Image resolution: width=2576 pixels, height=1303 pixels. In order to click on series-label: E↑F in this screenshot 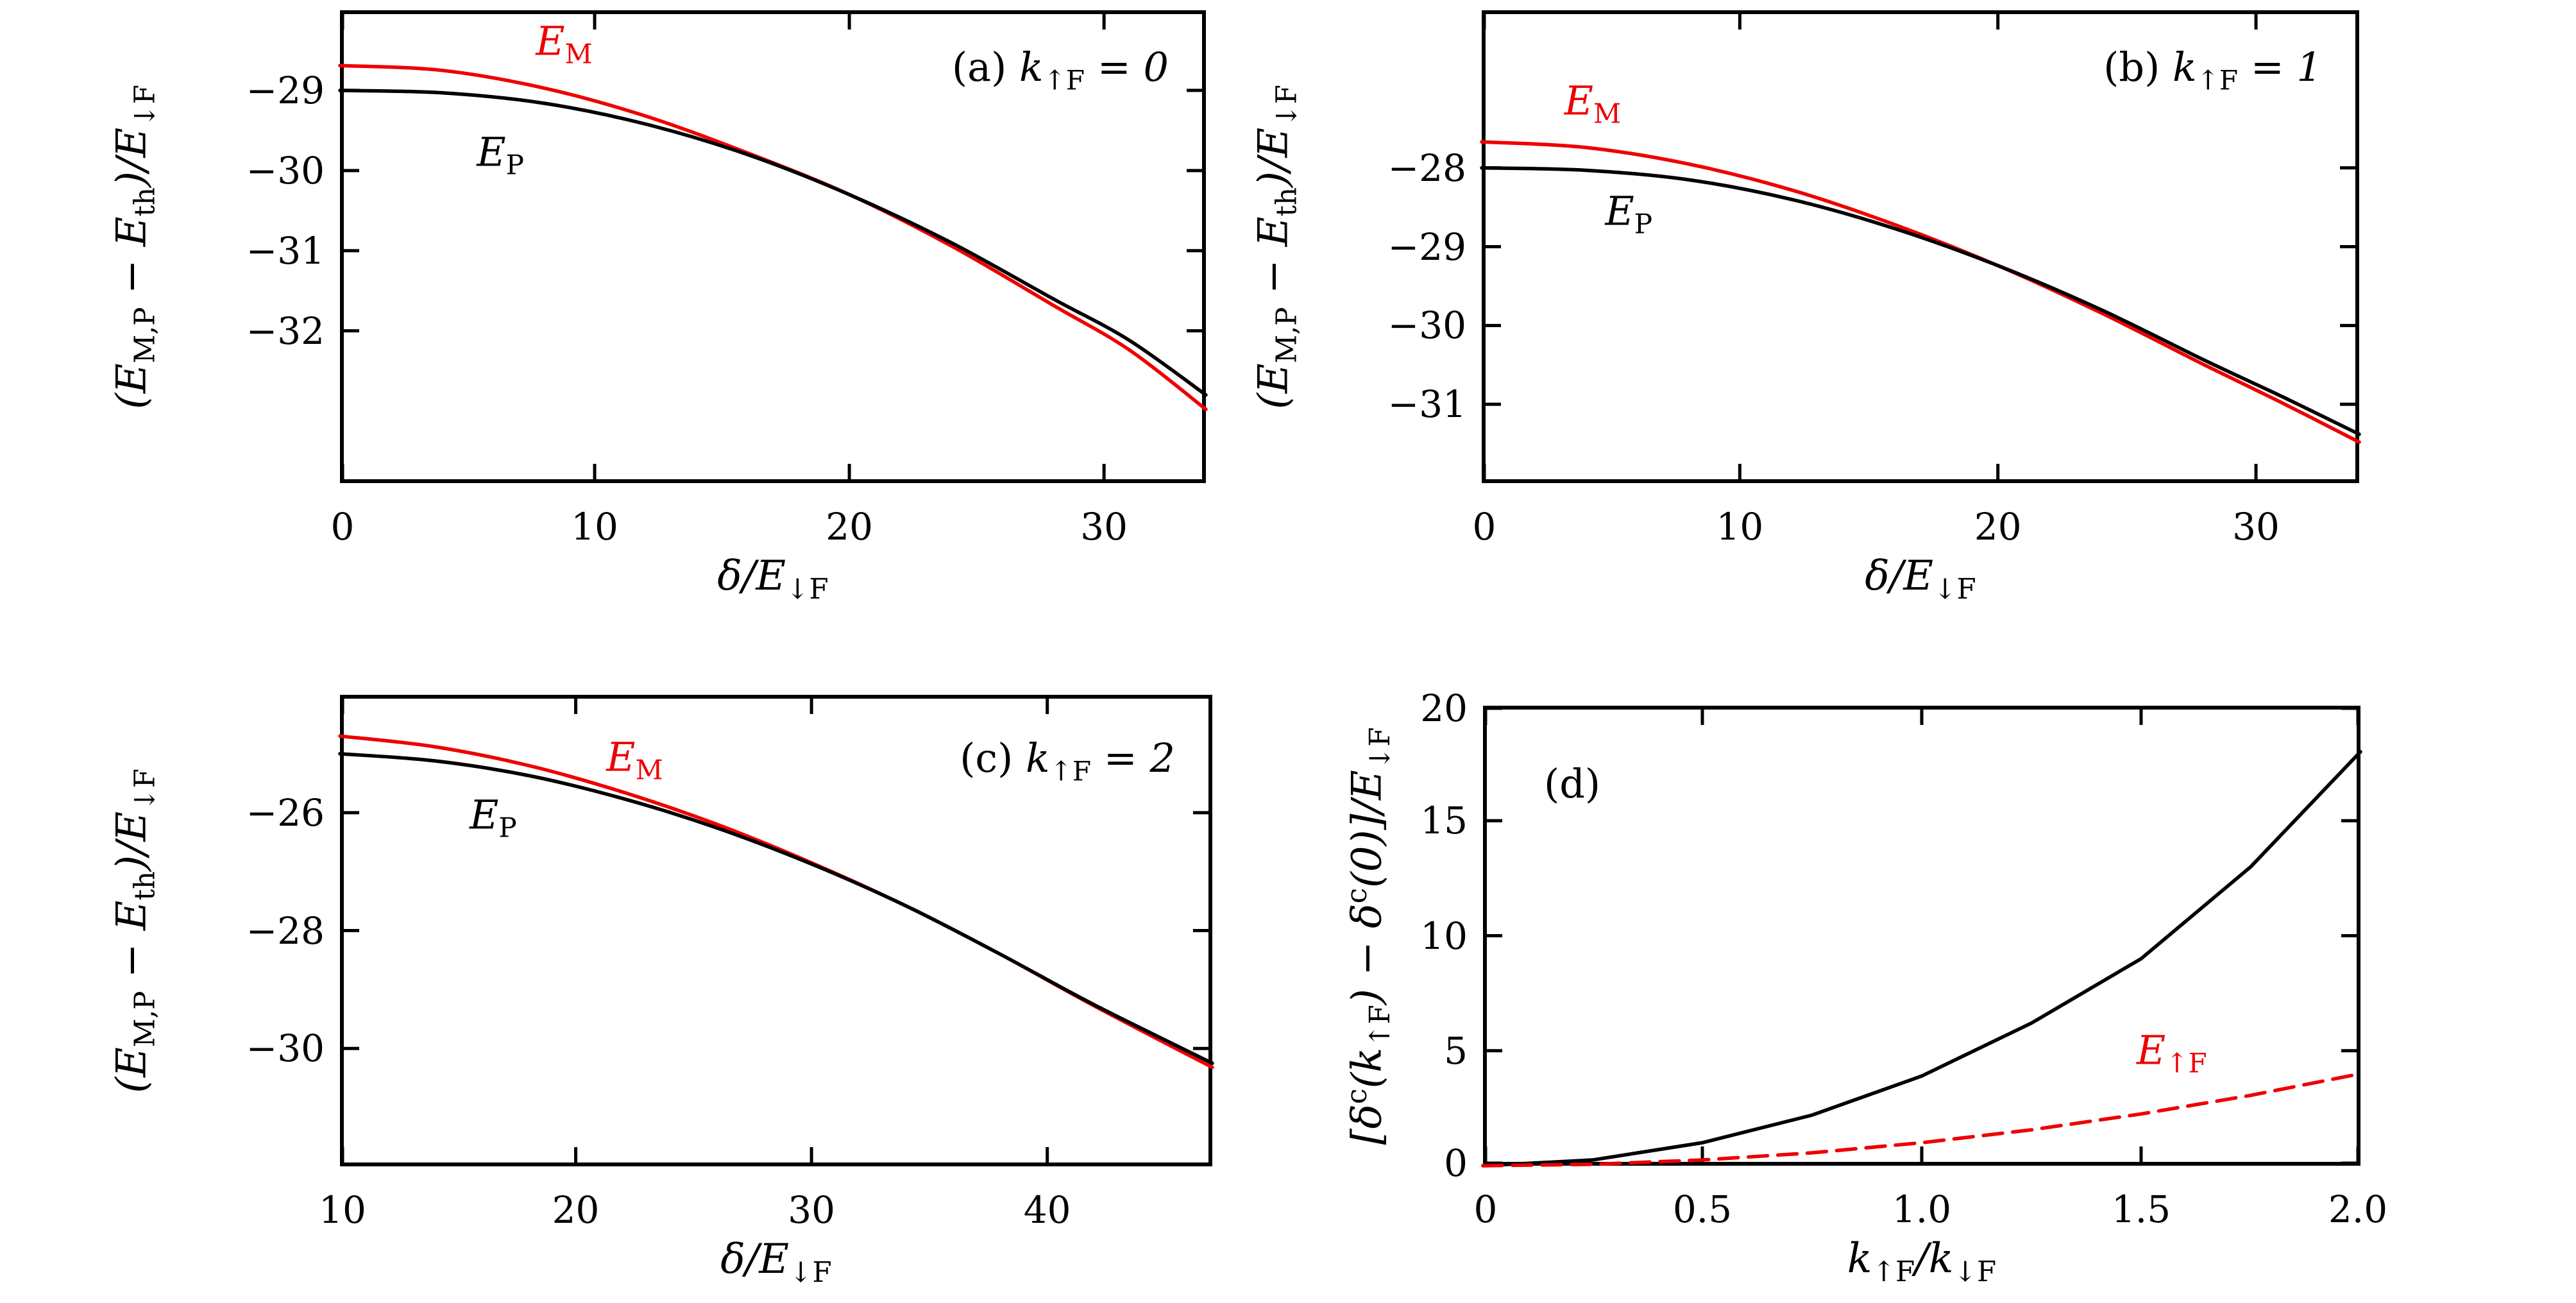, I will do `click(2171, 1053)`.